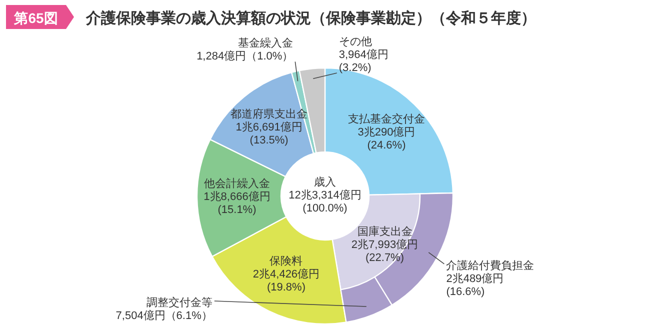 The image size is (650, 327). I want to click on slice-label: その他 3,964億円 (3.2%), so click(363, 55).